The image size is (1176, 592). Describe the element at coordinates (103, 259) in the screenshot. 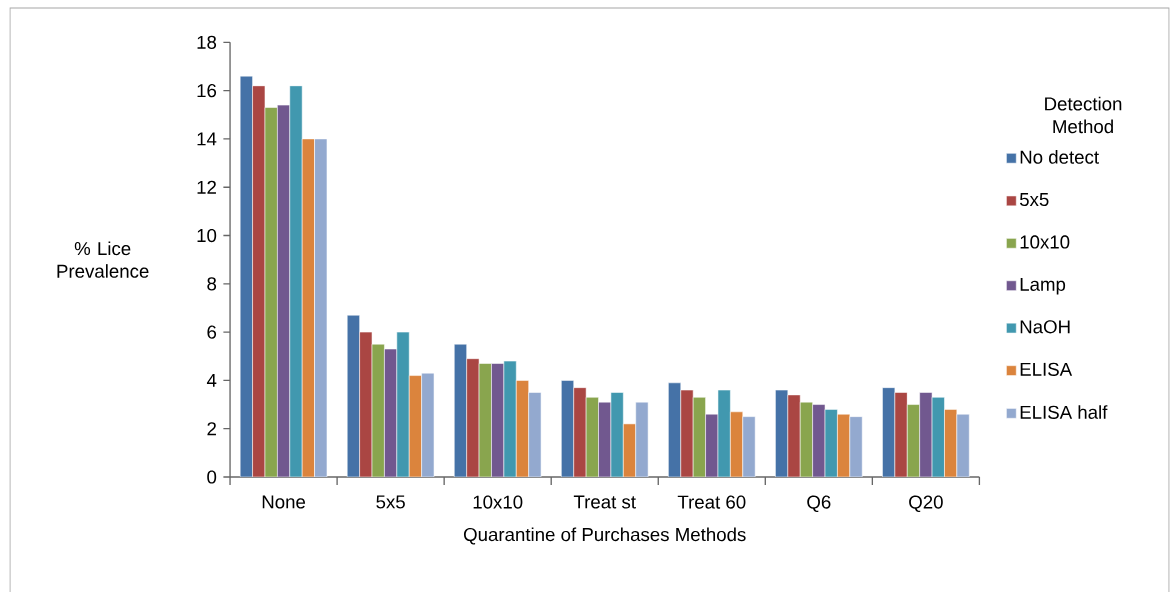

I see `y-axis-title: % Lice Prevalence` at that location.